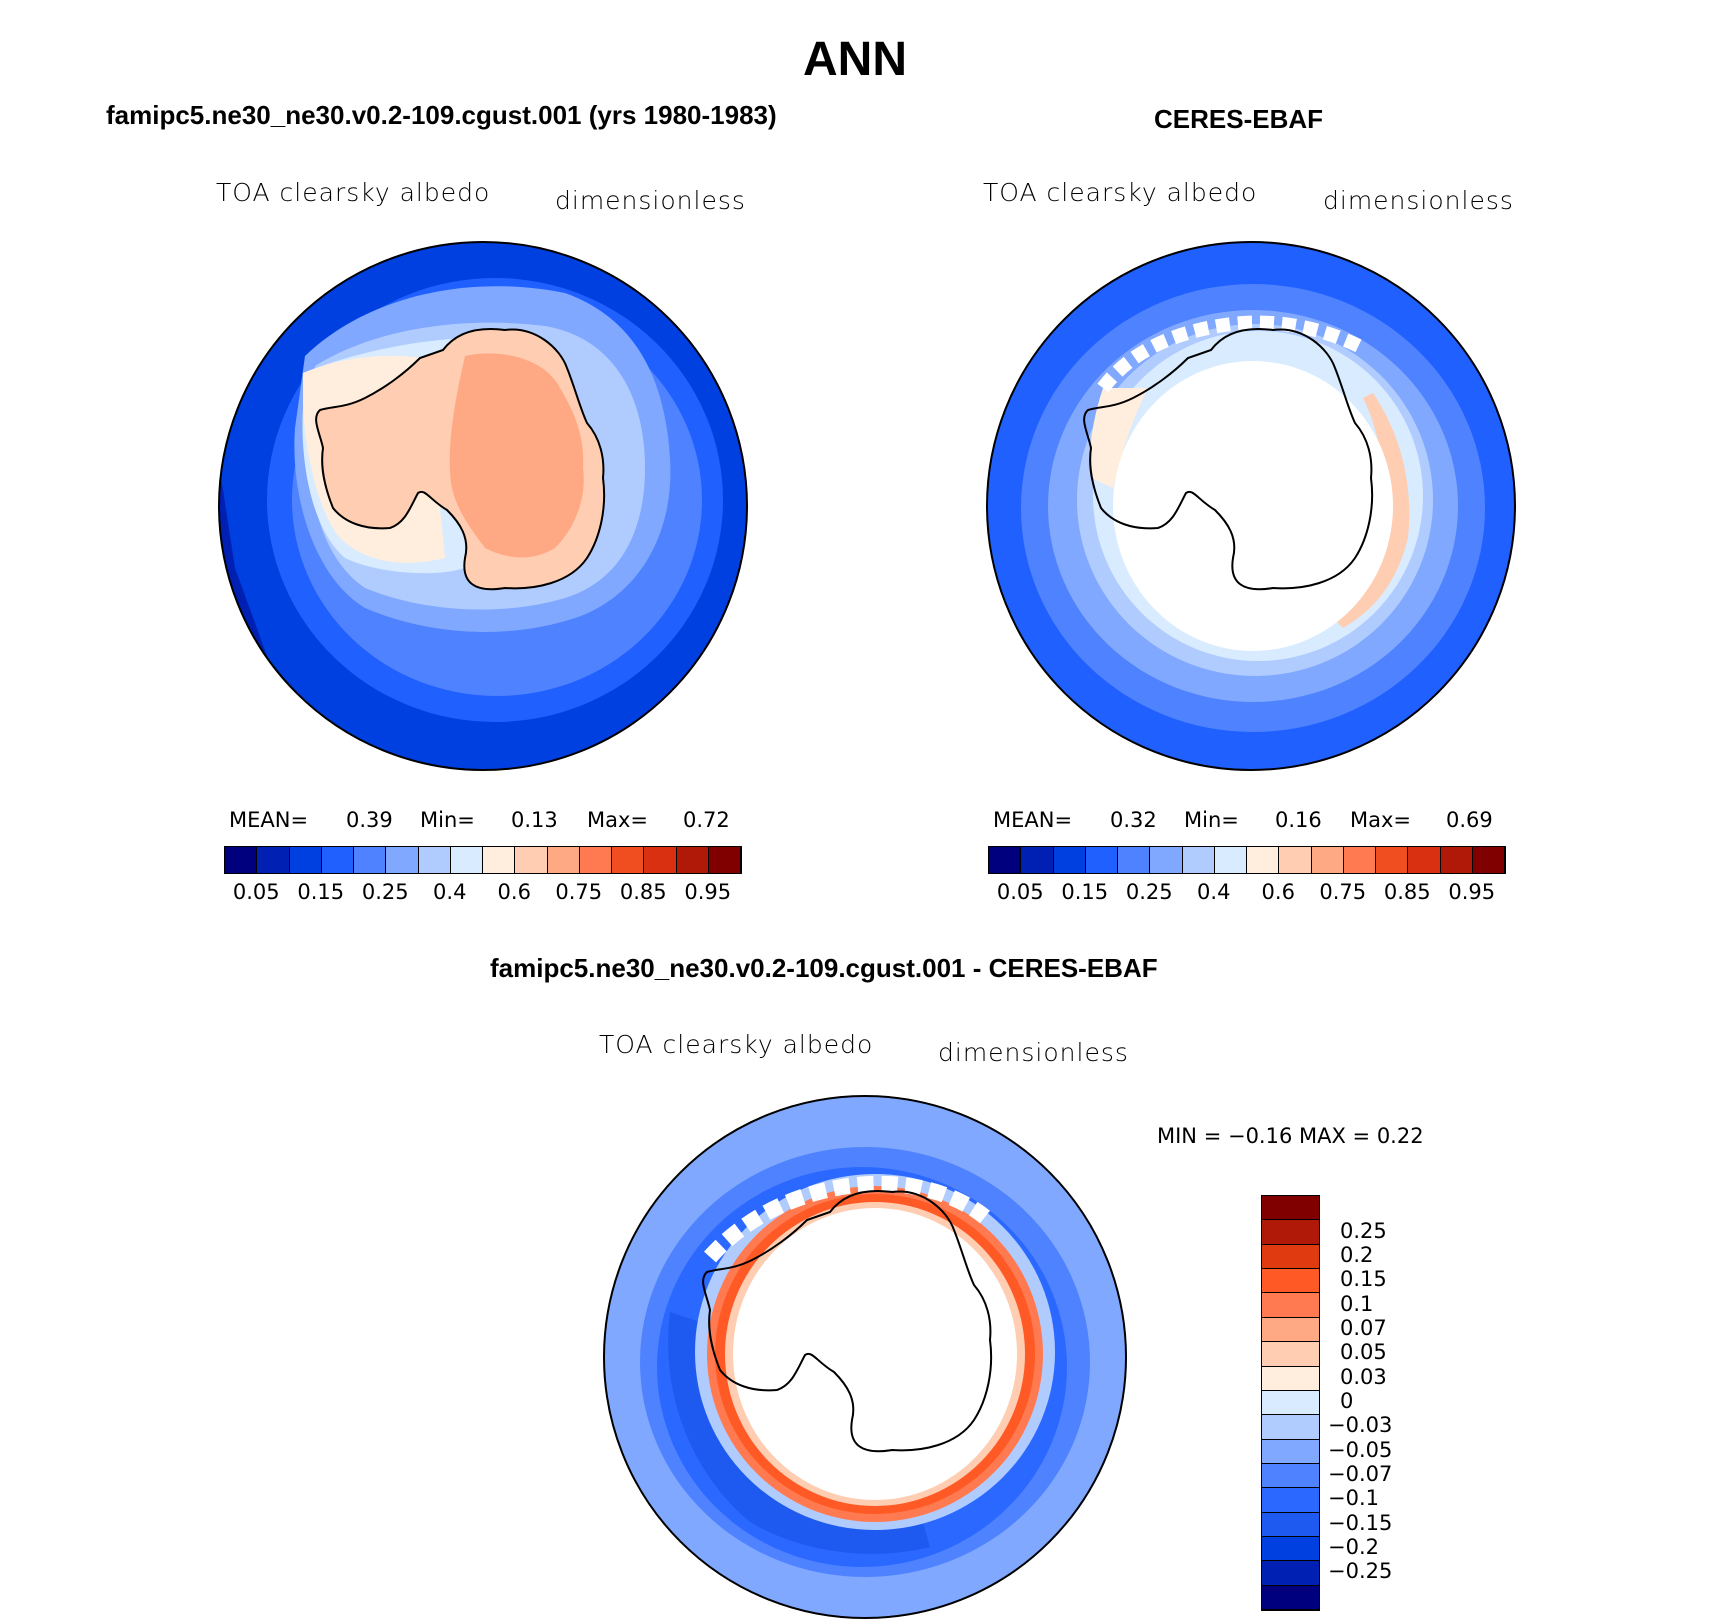 The width and height of the screenshot is (1710, 1622). I want to click on panel3-units: dimensionless, so click(1033, 1052).